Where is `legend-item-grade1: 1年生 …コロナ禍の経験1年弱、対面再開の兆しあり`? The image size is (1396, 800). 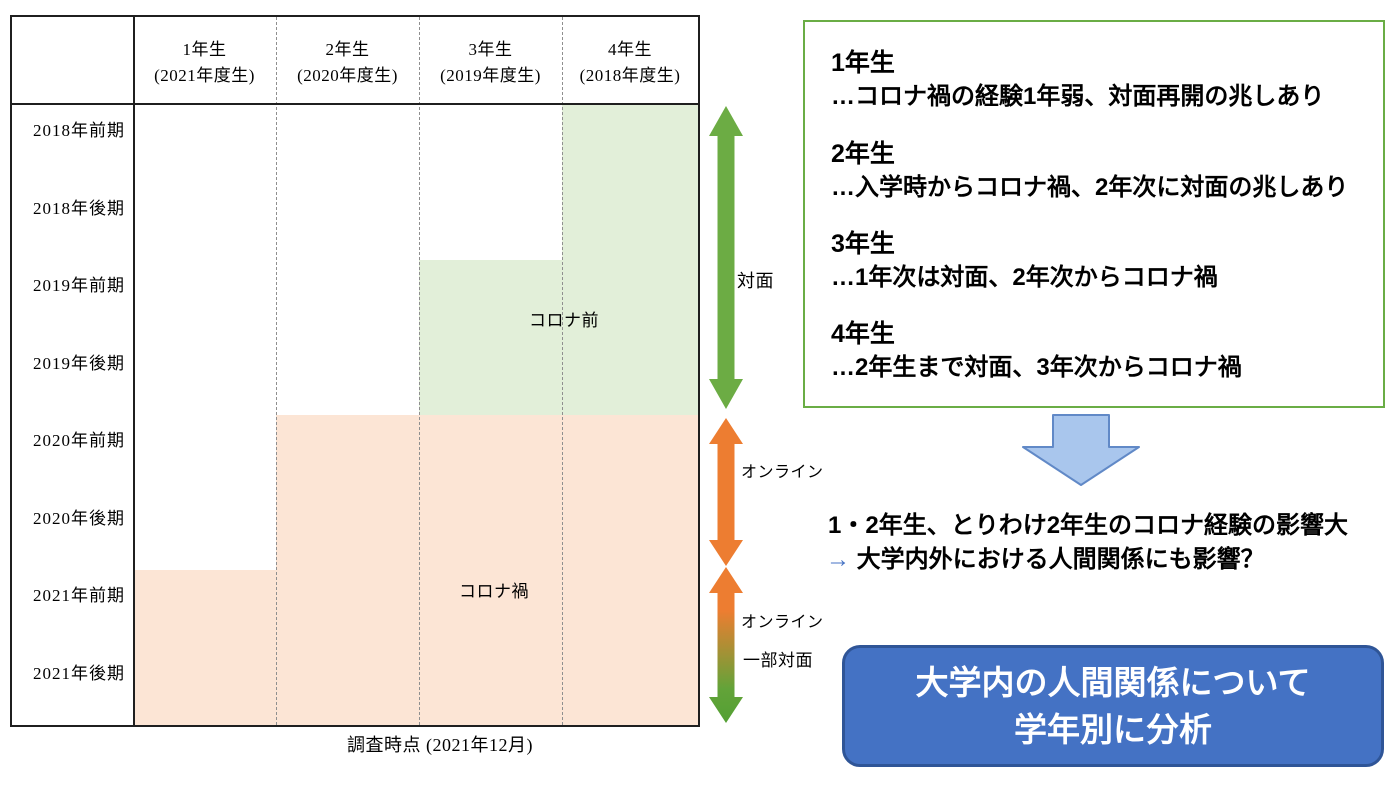 legend-item-grade1: 1年生 …コロナ禍の経験1年弱、対面再開の兆しあり is located at coordinates (1077, 80).